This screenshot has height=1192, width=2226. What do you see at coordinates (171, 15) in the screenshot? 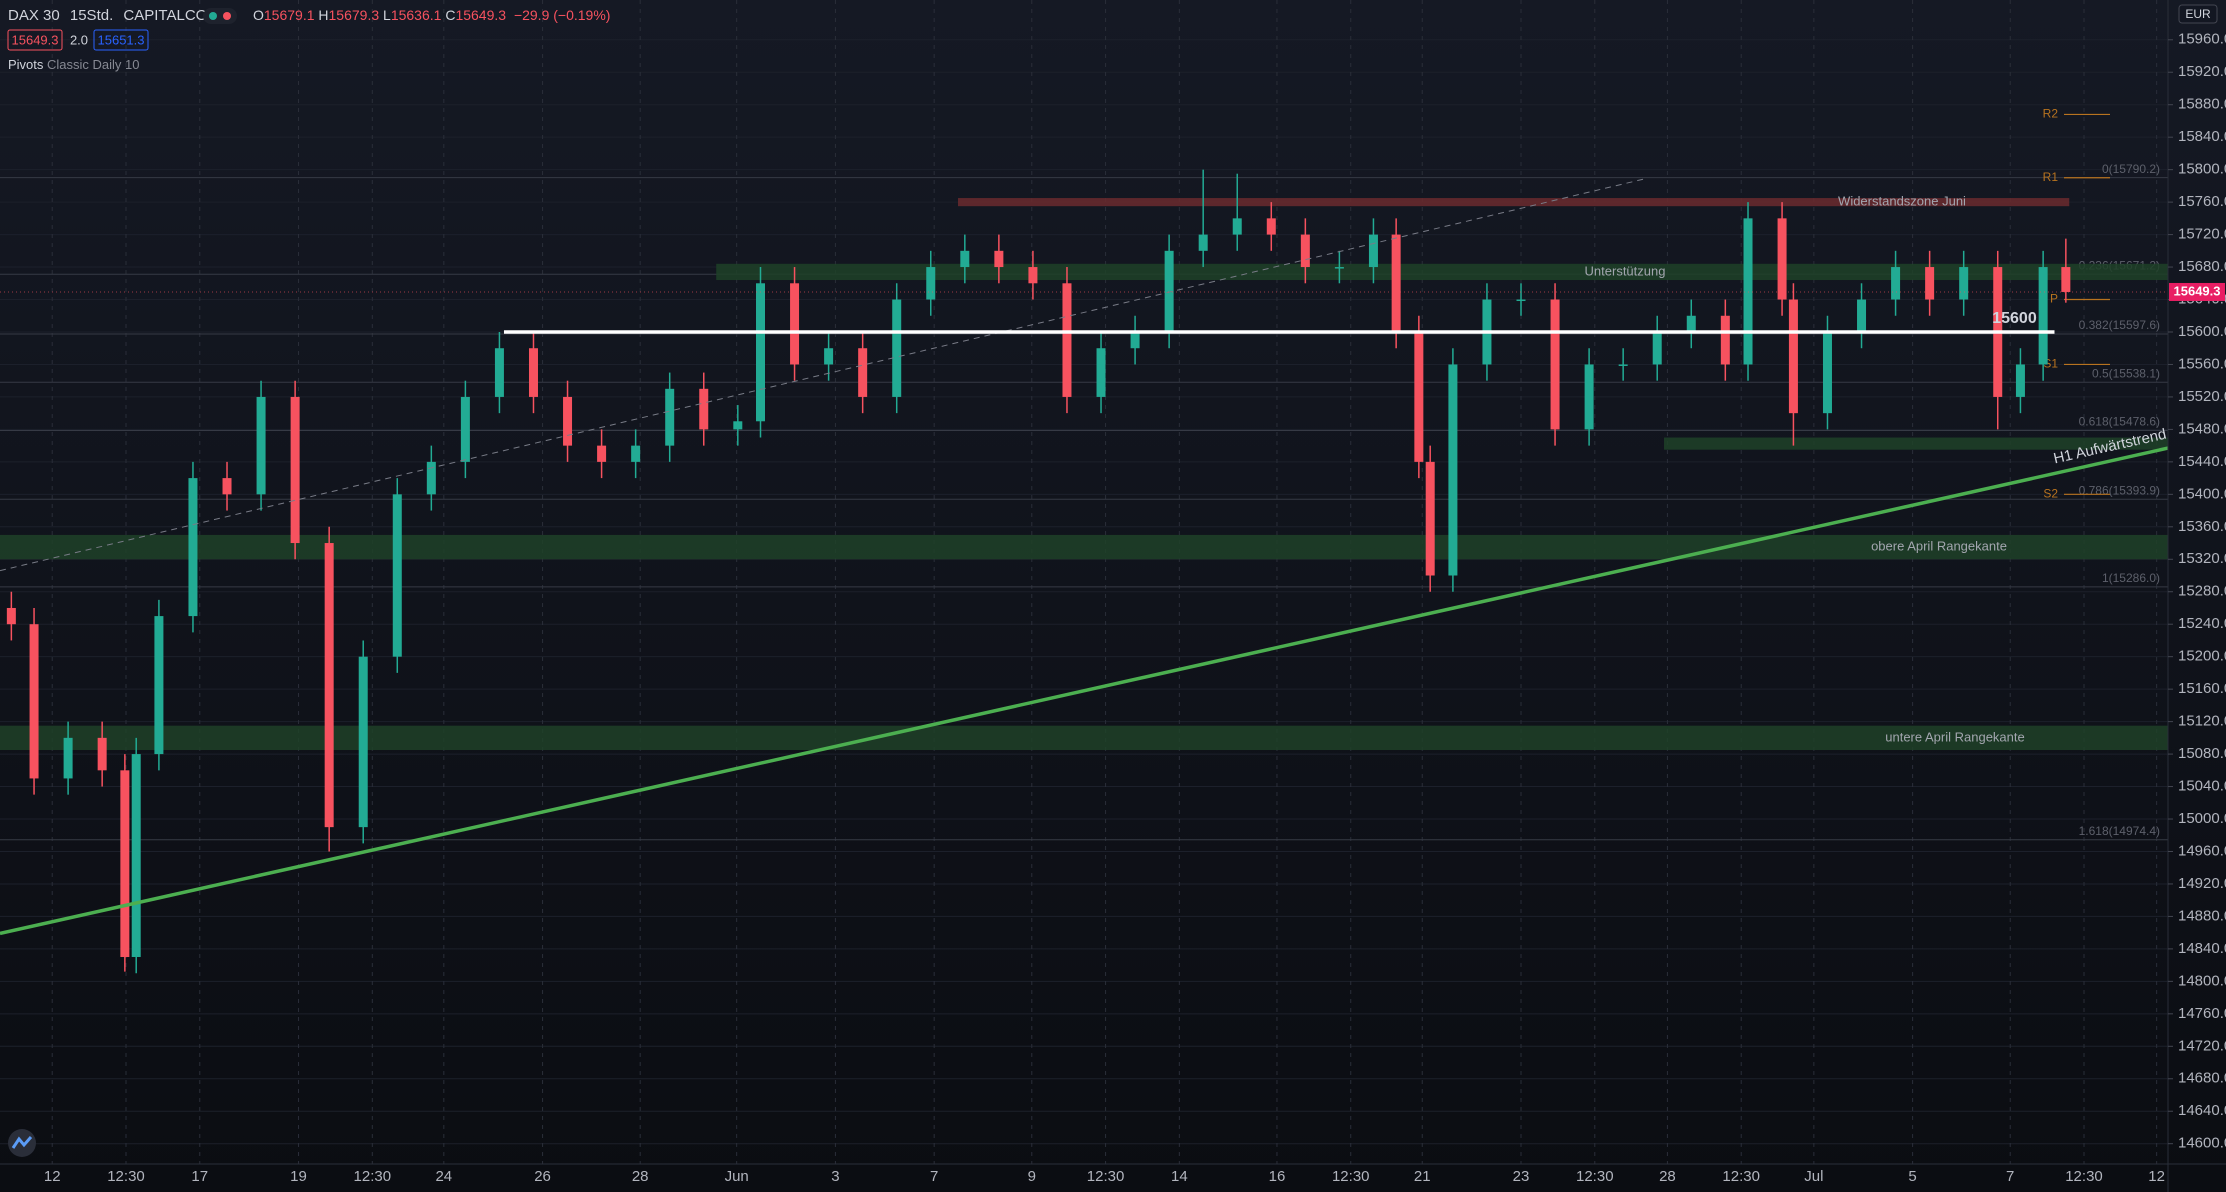
I see `exchange: CAPITALCOM` at bounding box center [171, 15].